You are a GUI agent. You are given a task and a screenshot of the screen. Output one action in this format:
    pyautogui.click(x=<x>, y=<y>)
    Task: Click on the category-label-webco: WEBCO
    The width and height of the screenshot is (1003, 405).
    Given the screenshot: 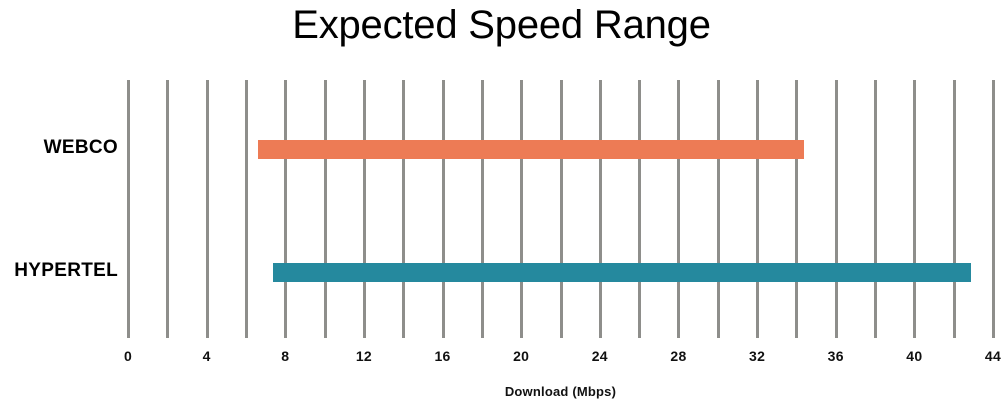 What is the action you would take?
    pyautogui.click(x=80, y=147)
    